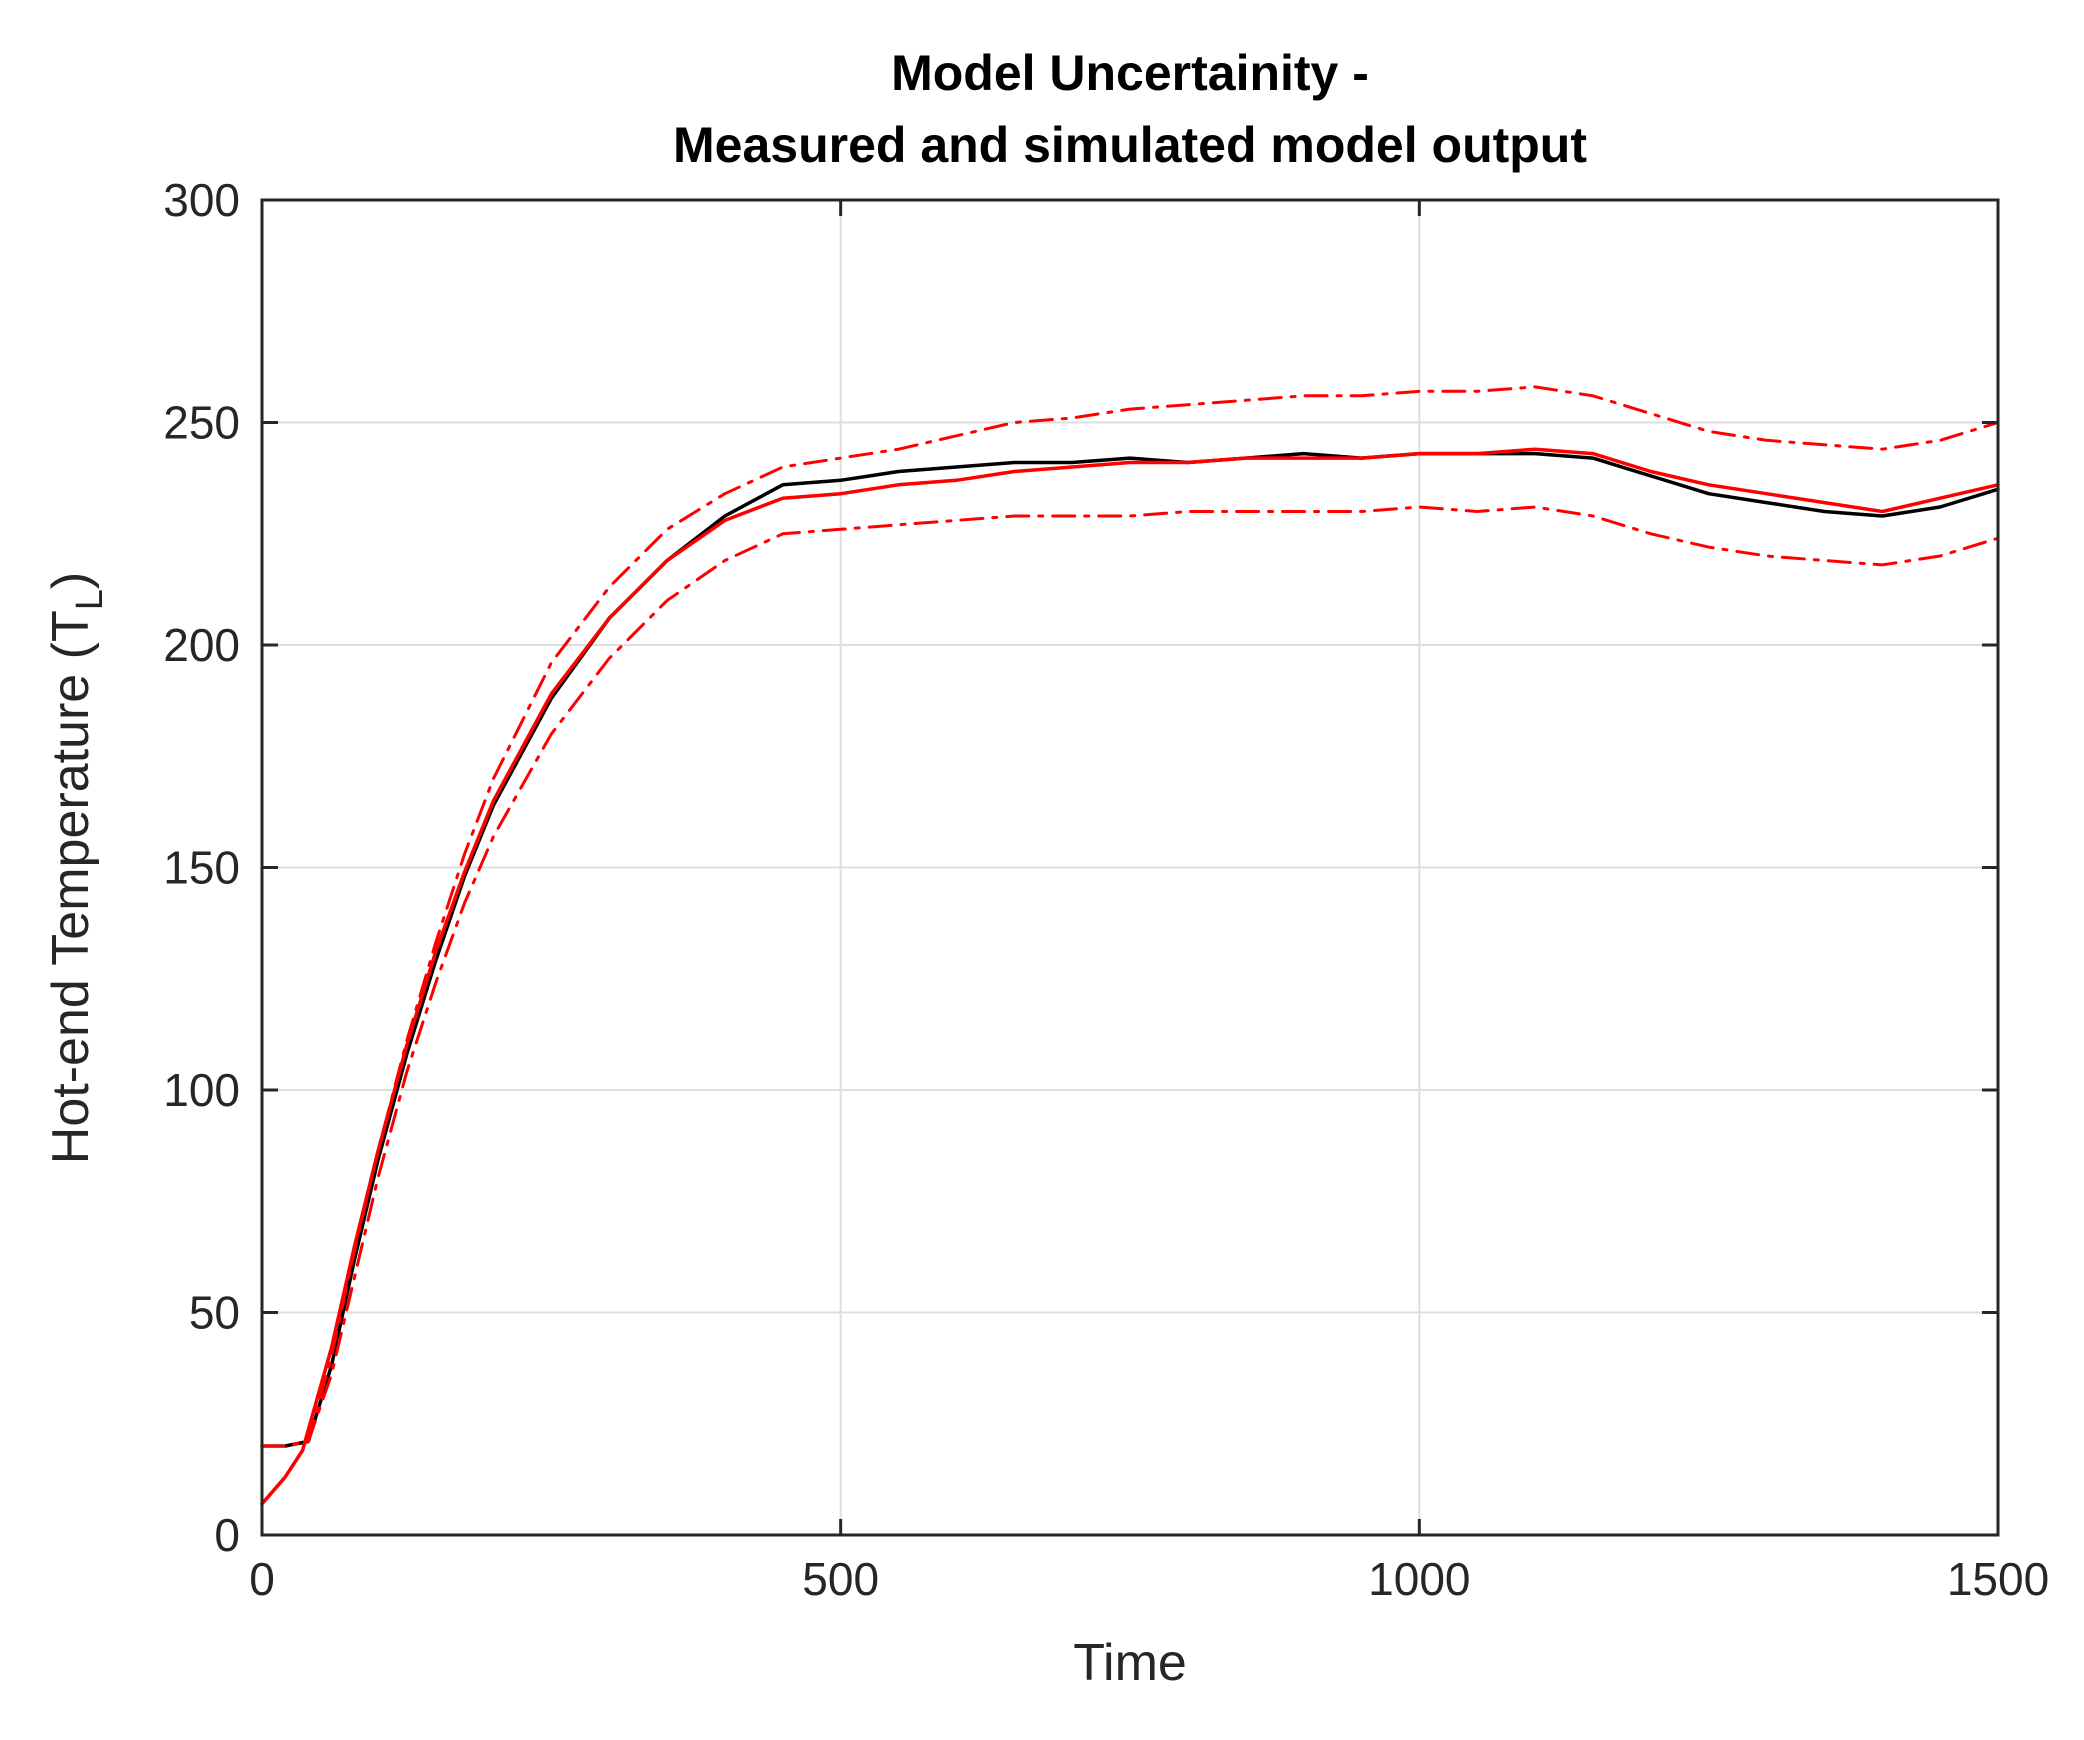 This screenshot has height=1740, width=2084. What do you see at coordinates (201, 1090) in the screenshot?
I see `y-tick-label: 100` at bounding box center [201, 1090].